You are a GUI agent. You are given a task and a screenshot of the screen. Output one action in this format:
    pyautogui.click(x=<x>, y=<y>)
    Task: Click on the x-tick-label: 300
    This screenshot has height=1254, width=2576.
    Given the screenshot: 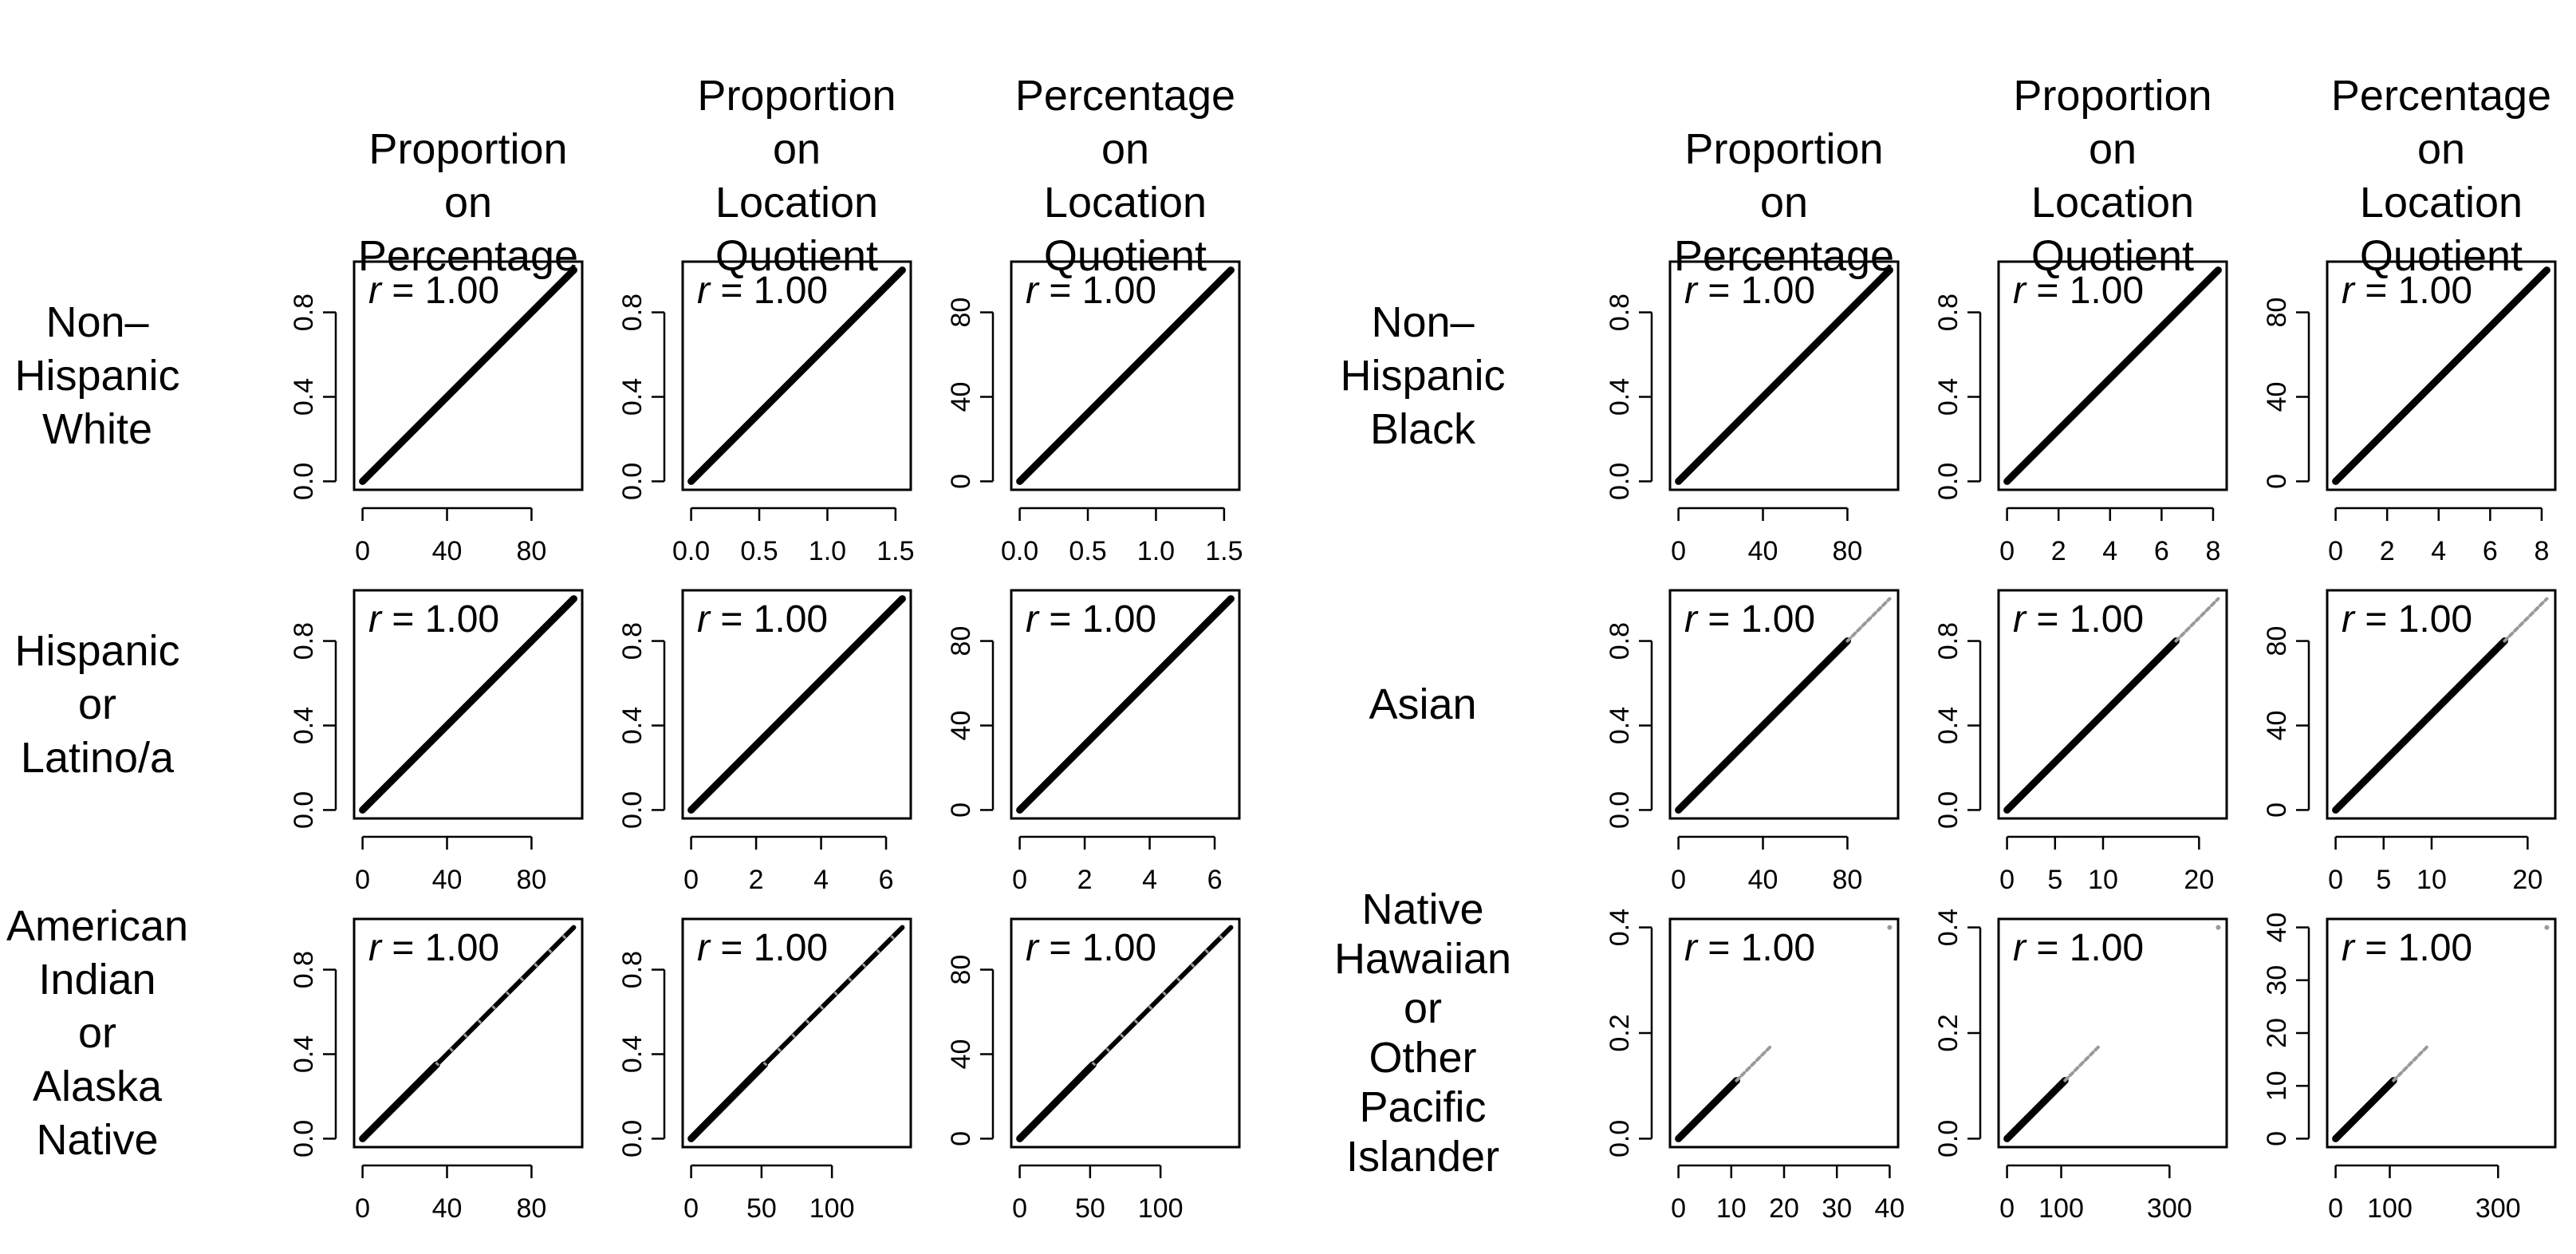 What is the action you would take?
    pyautogui.click(x=2498, y=1209)
    